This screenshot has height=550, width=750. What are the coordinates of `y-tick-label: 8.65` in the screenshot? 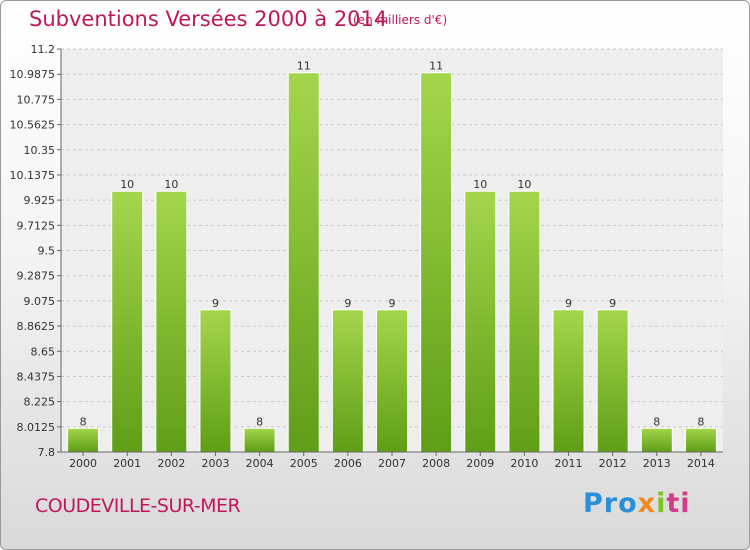 It's located at (43, 351).